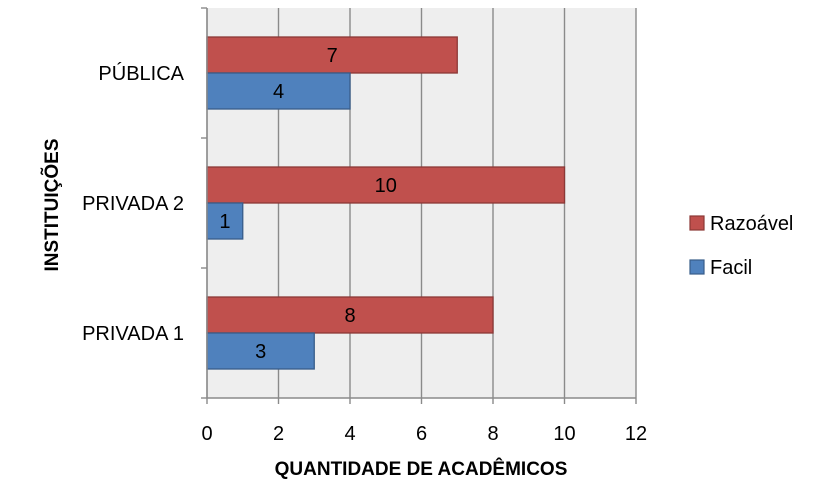 Image resolution: width=826 pixels, height=490 pixels. What do you see at coordinates (751, 224) in the screenshot?
I see `legend-label: Razoável` at bounding box center [751, 224].